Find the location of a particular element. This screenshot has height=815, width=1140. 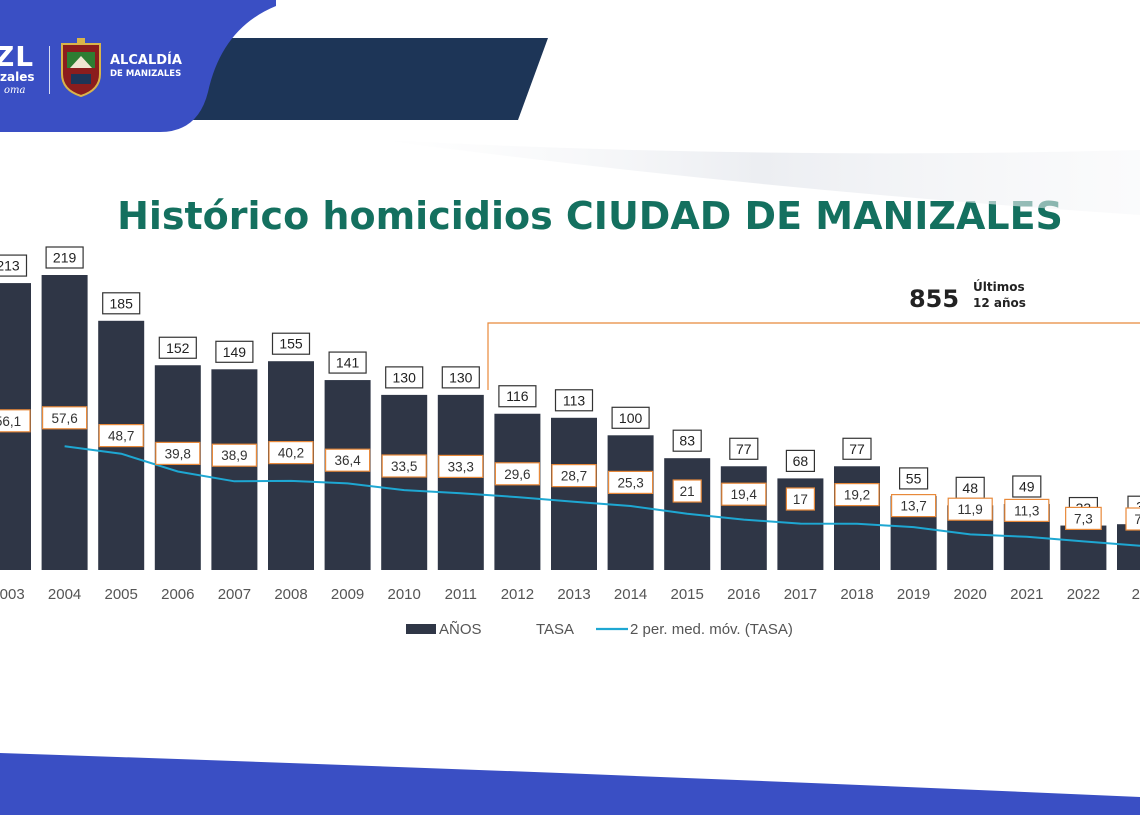

value-label: 100 is located at coordinates (631, 418).